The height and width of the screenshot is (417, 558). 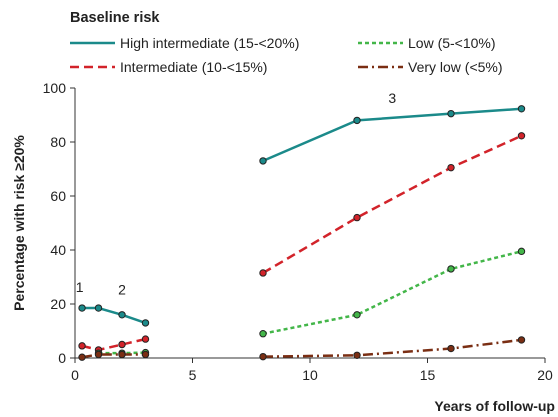 I want to click on y-tick-label: 80, so click(x=58, y=142).